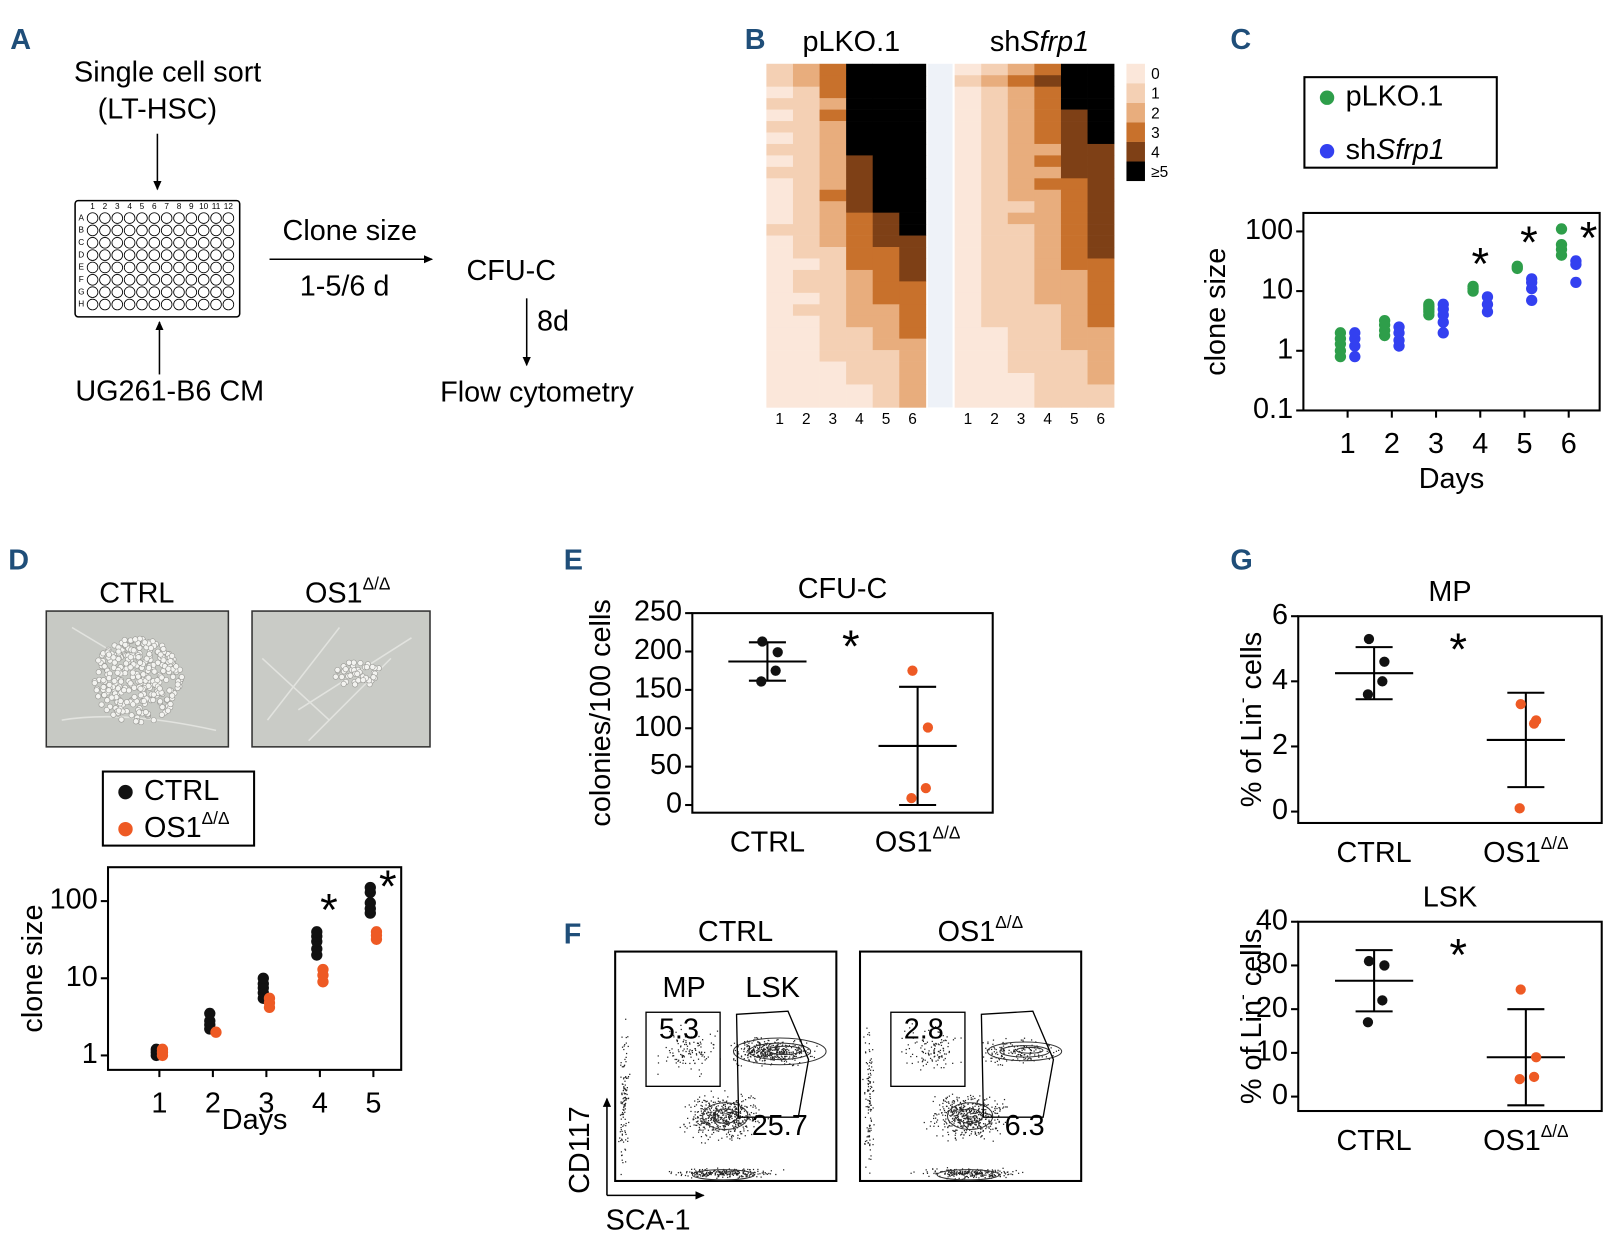  What do you see at coordinates (1512, 1140) in the screenshot?
I see `x-tick-label-part: OS1` at bounding box center [1512, 1140].